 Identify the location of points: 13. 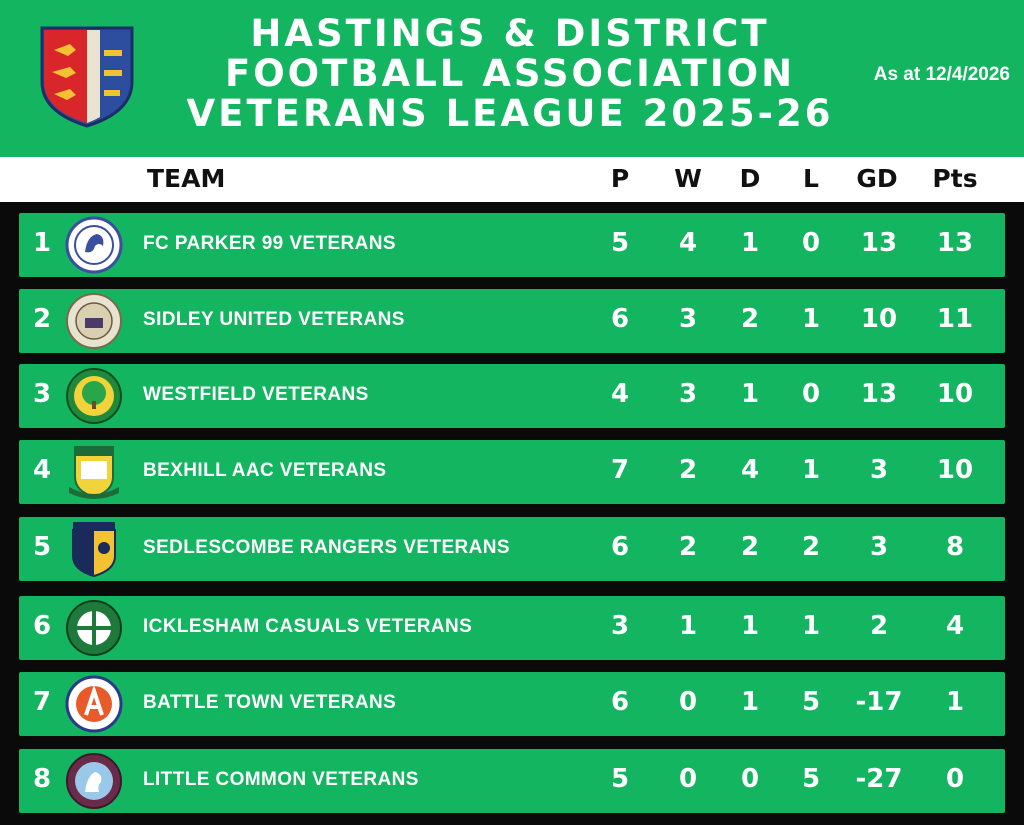
(955, 243).